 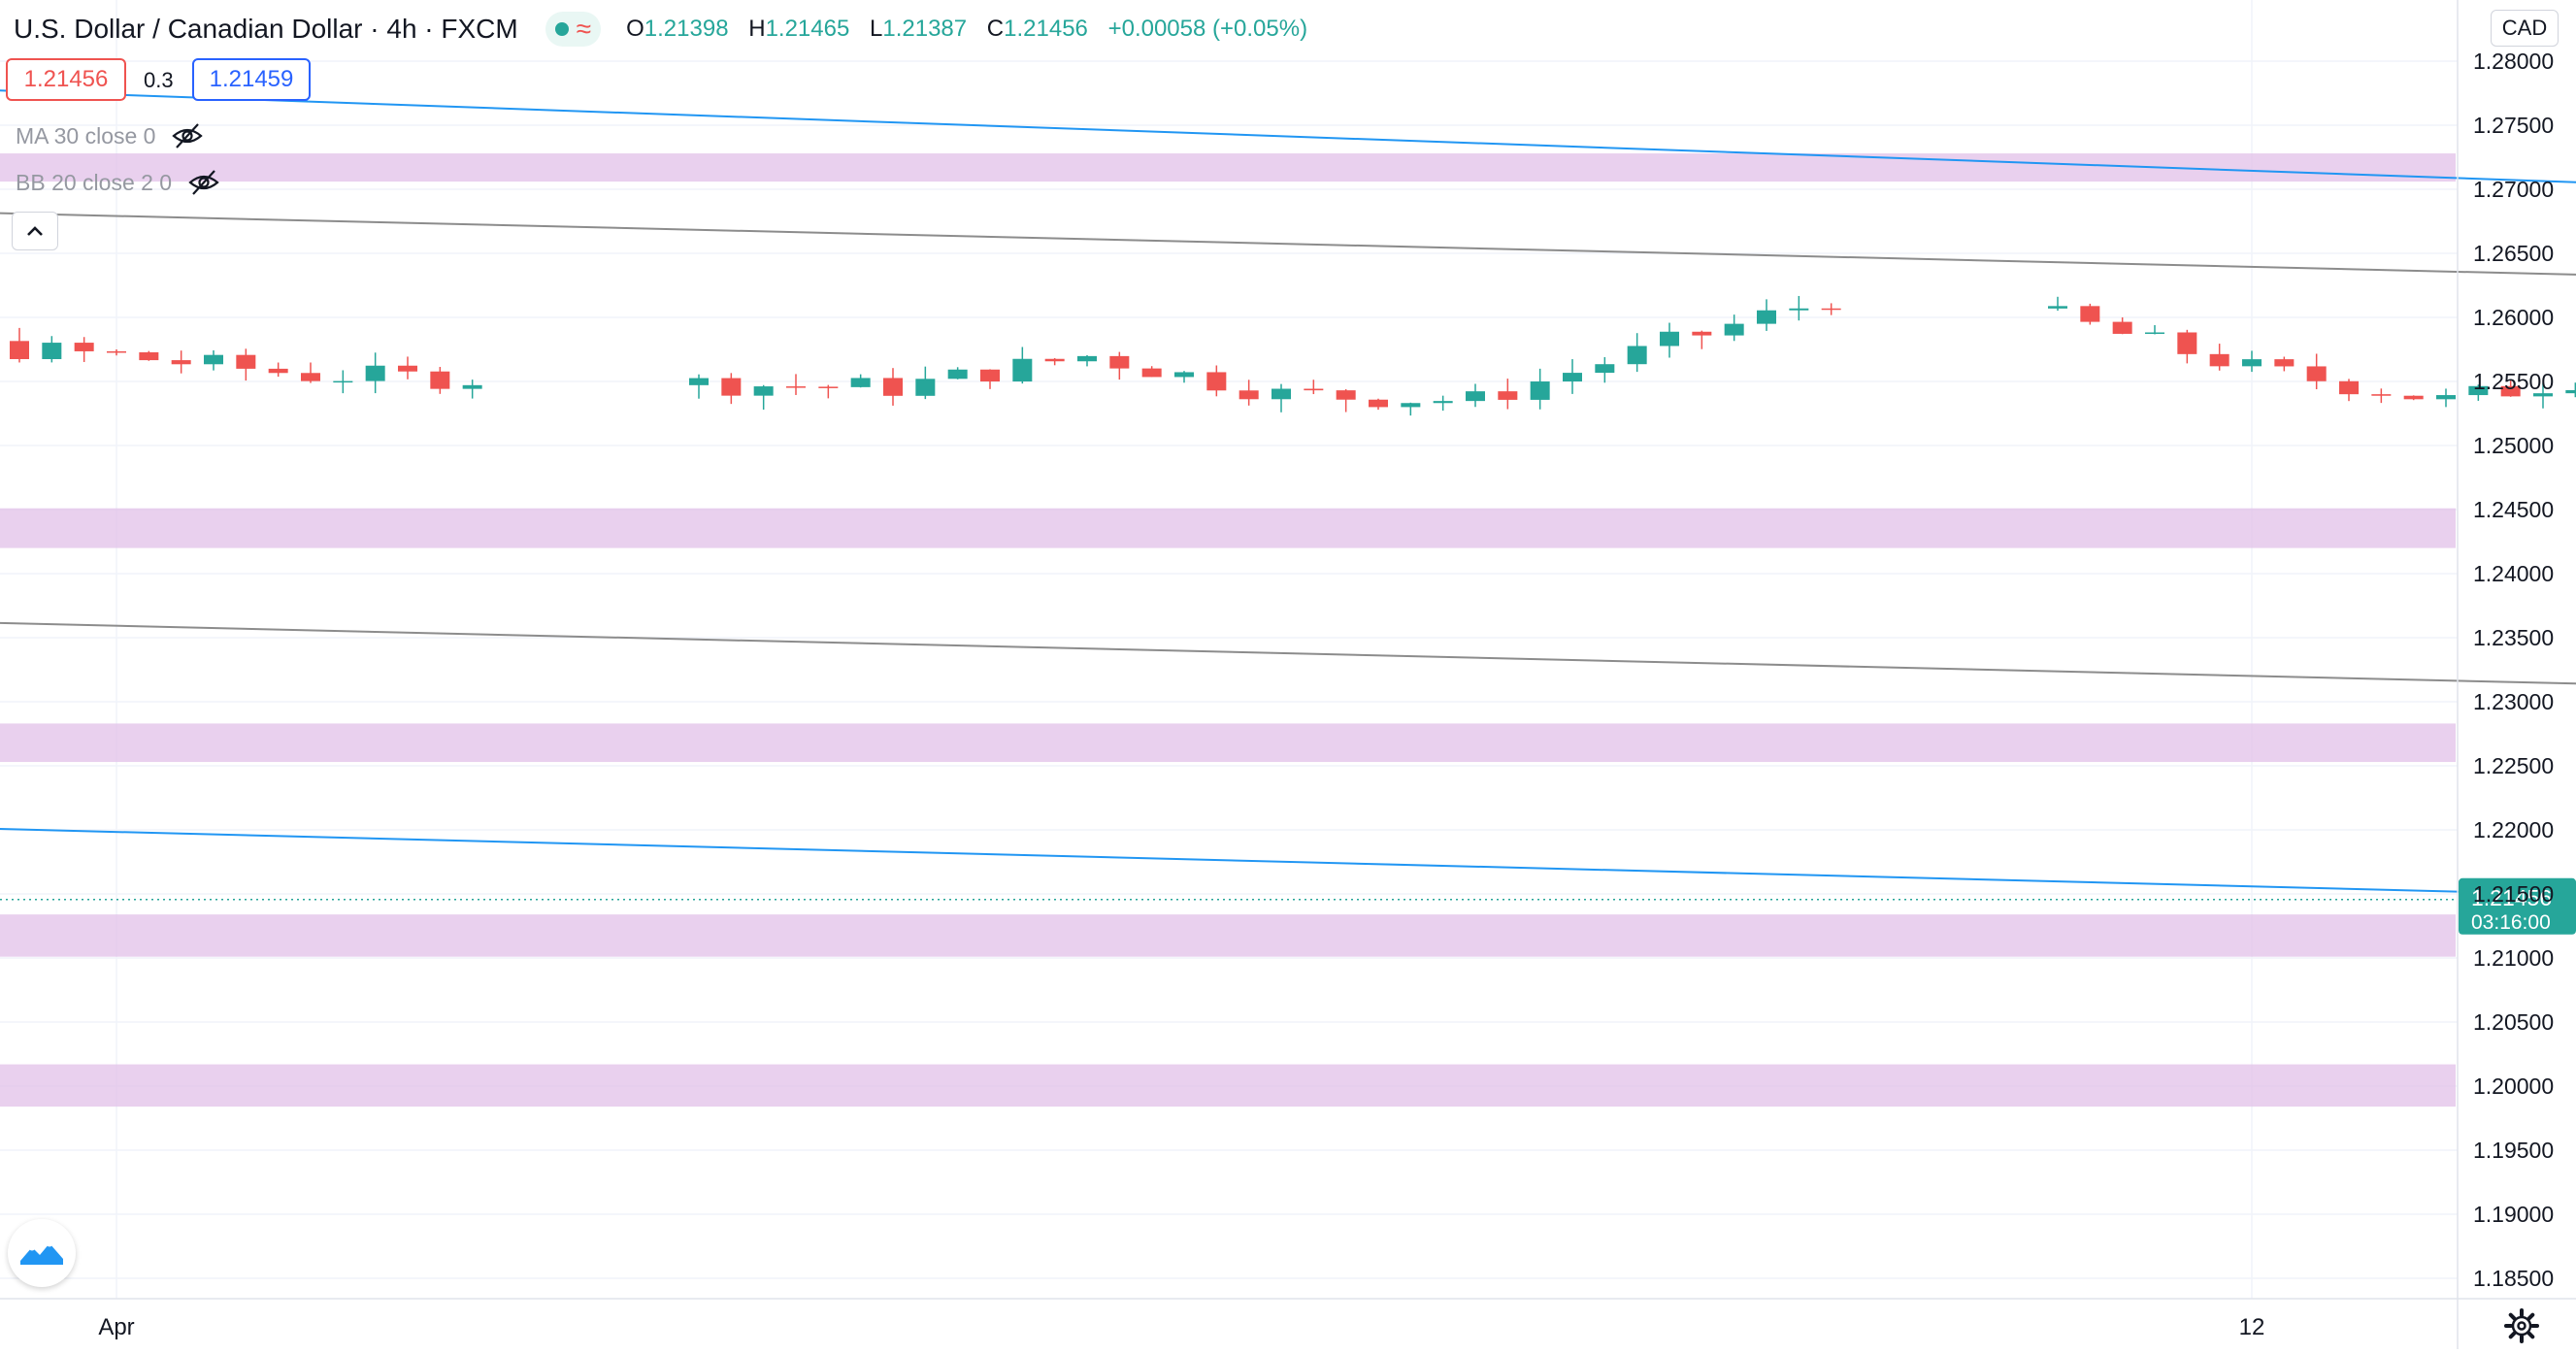 I want to click on market-open-icon, so click(x=561, y=29).